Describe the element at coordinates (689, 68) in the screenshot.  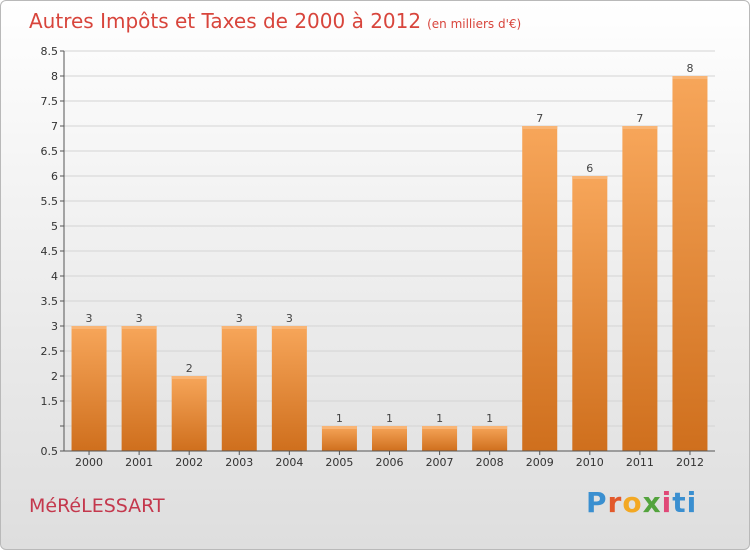
I see `data-label: 8` at that location.